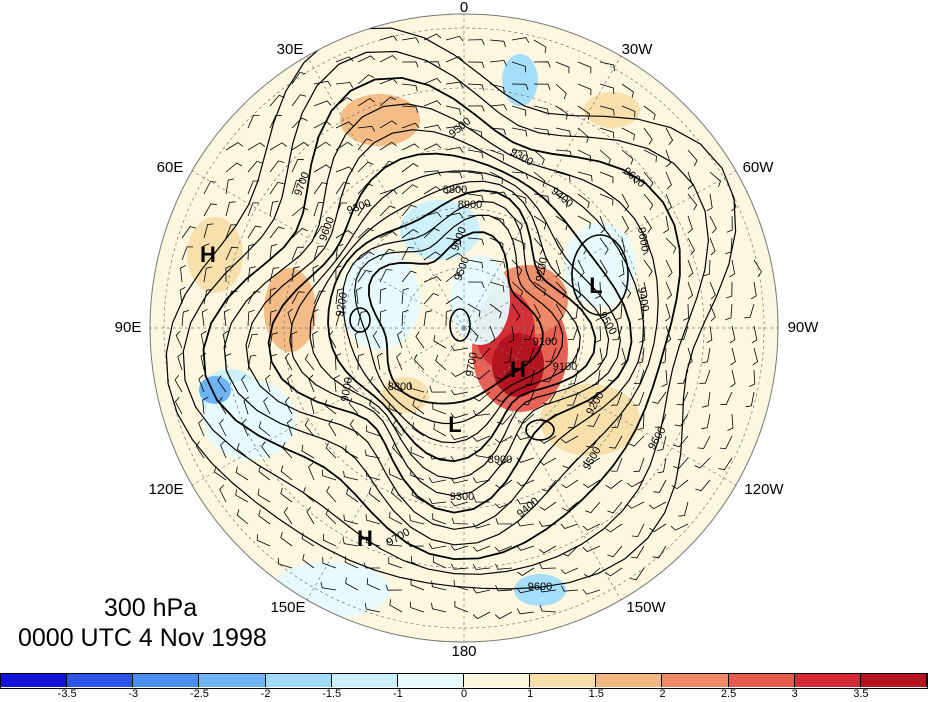  I want to click on closed-contour, so click(460, 325).